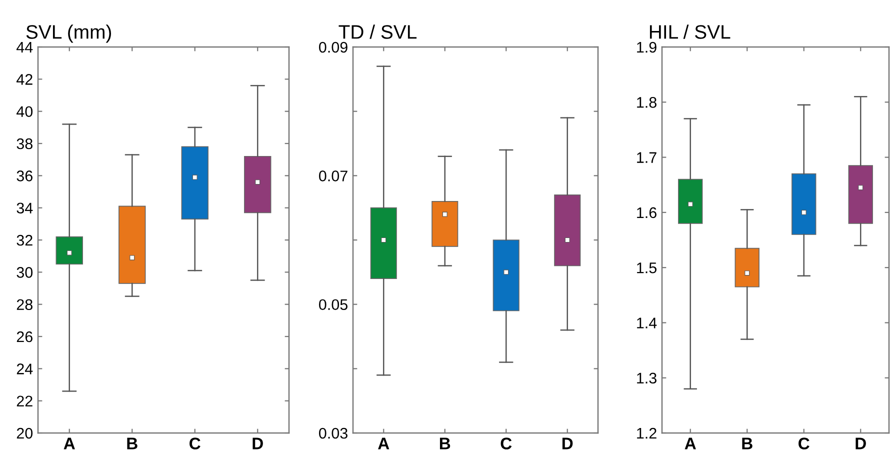 This screenshot has height=457, width=895. I want to click on y-tick-label: 30, so click(24, 272).